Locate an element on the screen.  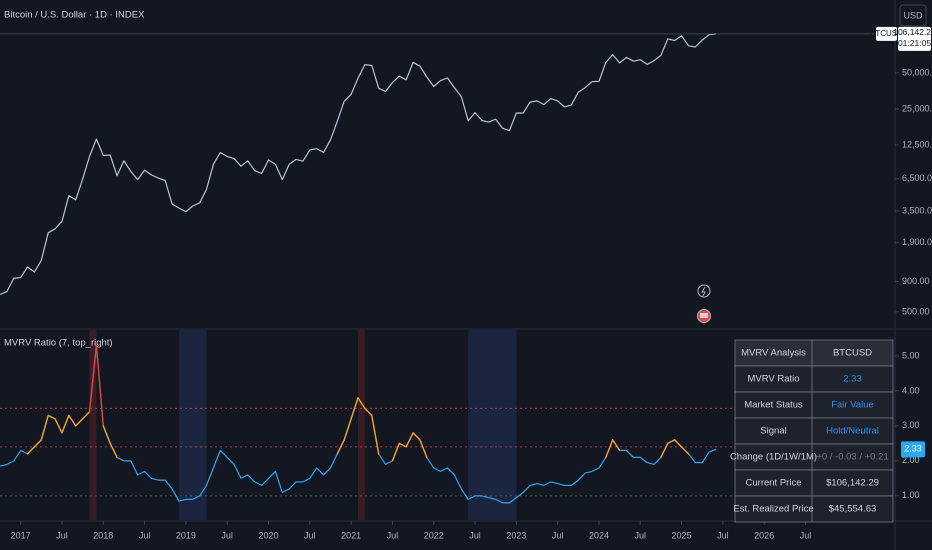
y-tick-label: 12,500.00 is located at coordinates (917, 144).